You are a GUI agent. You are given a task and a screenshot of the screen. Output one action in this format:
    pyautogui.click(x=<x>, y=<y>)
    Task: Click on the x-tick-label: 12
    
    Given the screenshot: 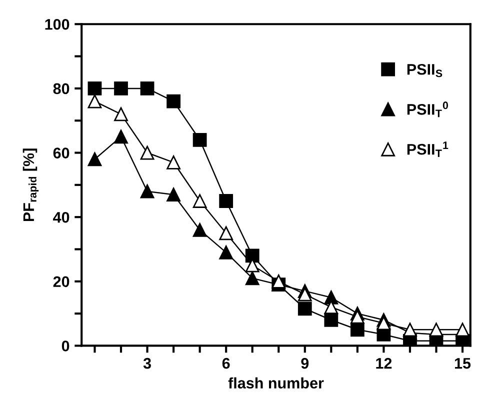 What is the action you would take?
    pyautogui.click(x=384, y=363)
    